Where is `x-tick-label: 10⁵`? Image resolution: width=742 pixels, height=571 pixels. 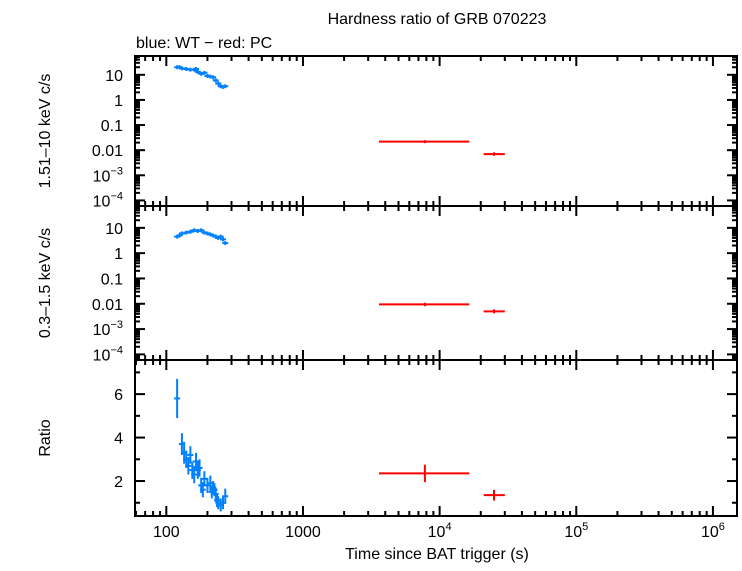 x-tick-label: 10⁵ is located at coordinates (576, 531).